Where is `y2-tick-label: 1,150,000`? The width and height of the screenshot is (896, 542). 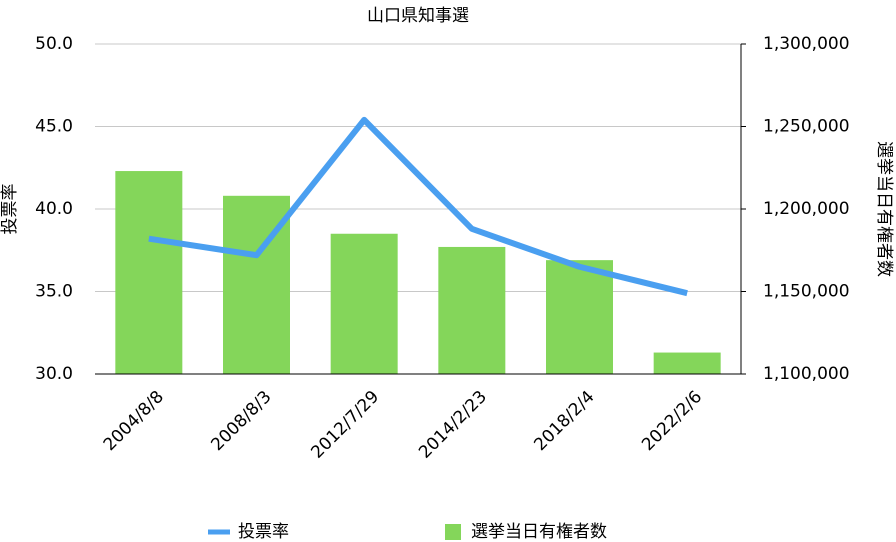 y2-tick-label: 1,150,000 is located at coordinates (806, 292).